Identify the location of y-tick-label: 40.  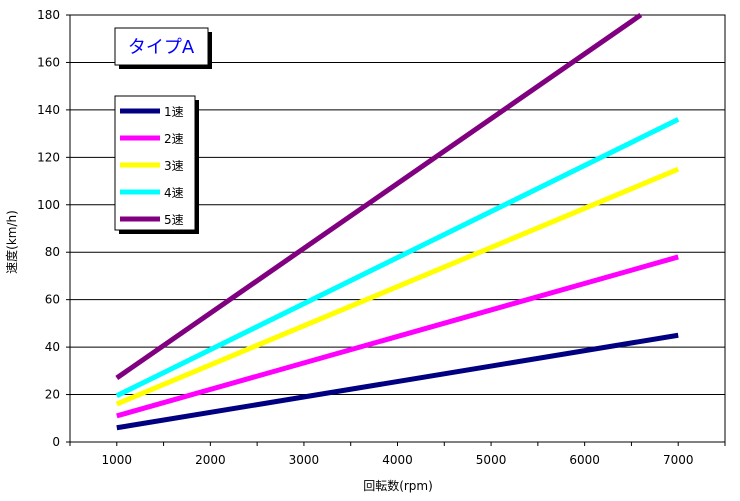
(52, 347).